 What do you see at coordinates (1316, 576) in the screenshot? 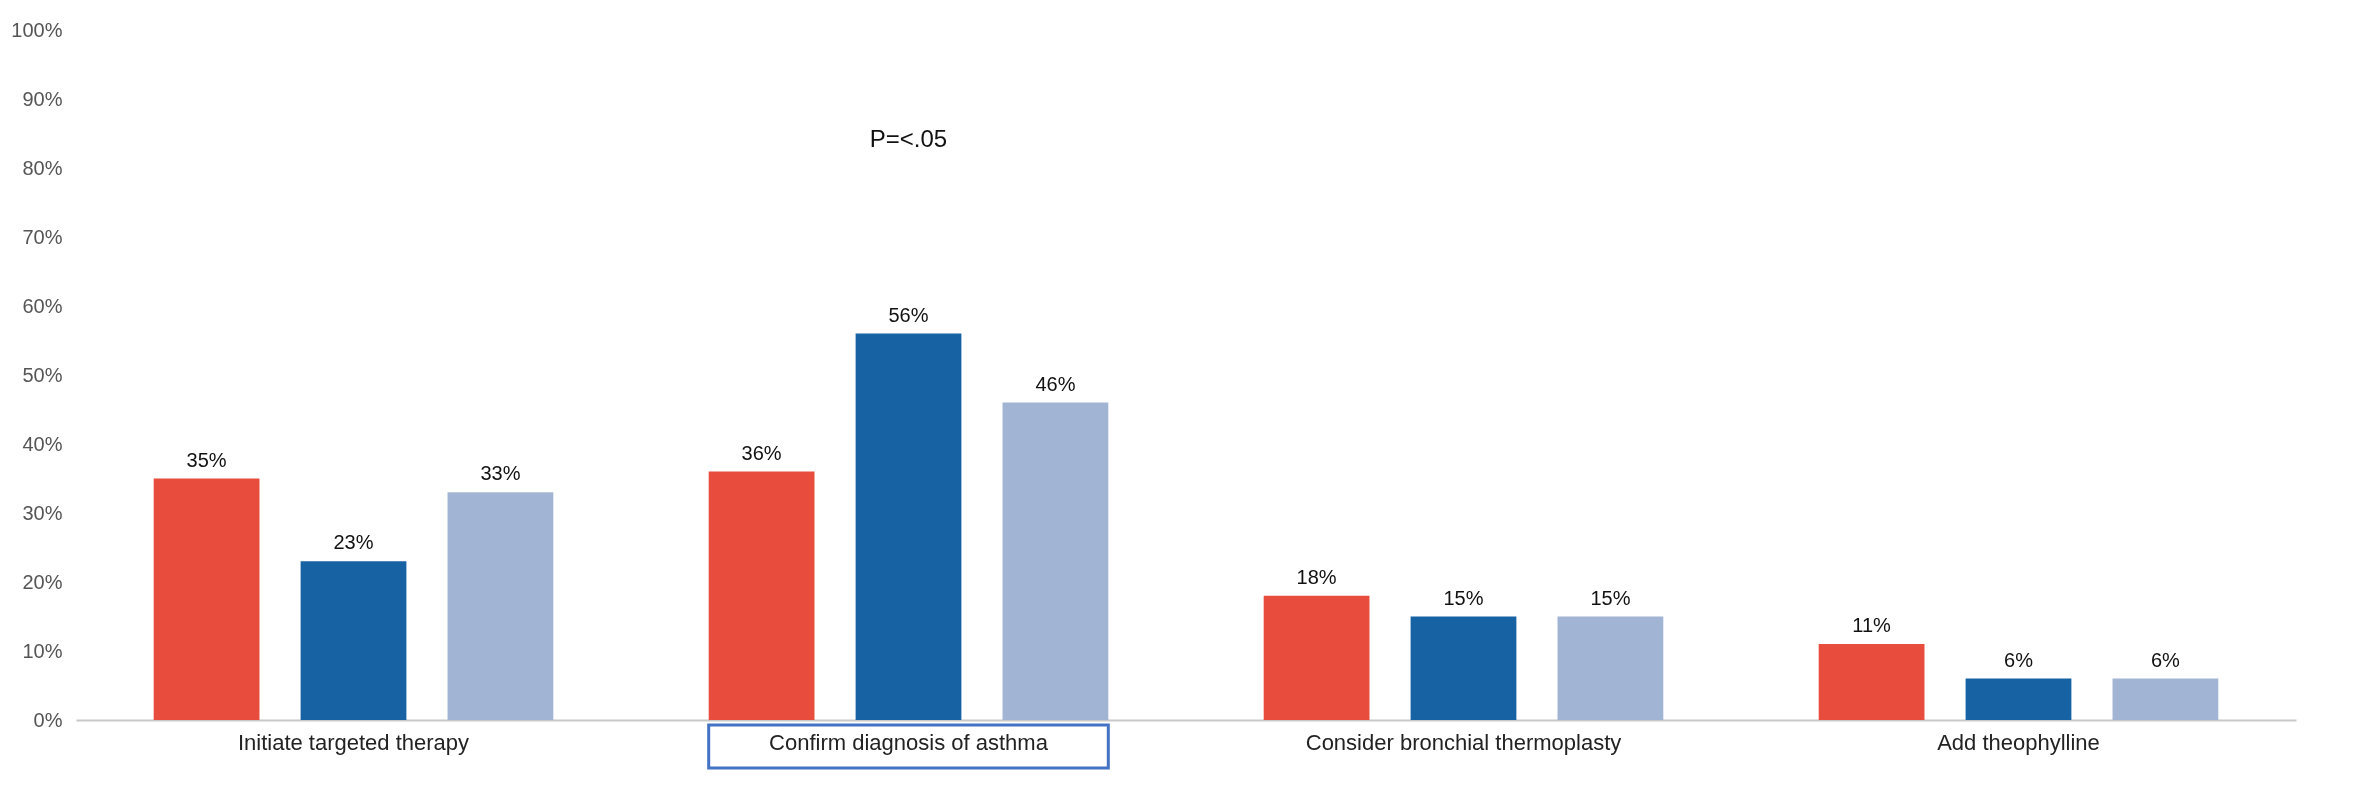
I see `data-label: 18%` at bounding box center [1316, 576].